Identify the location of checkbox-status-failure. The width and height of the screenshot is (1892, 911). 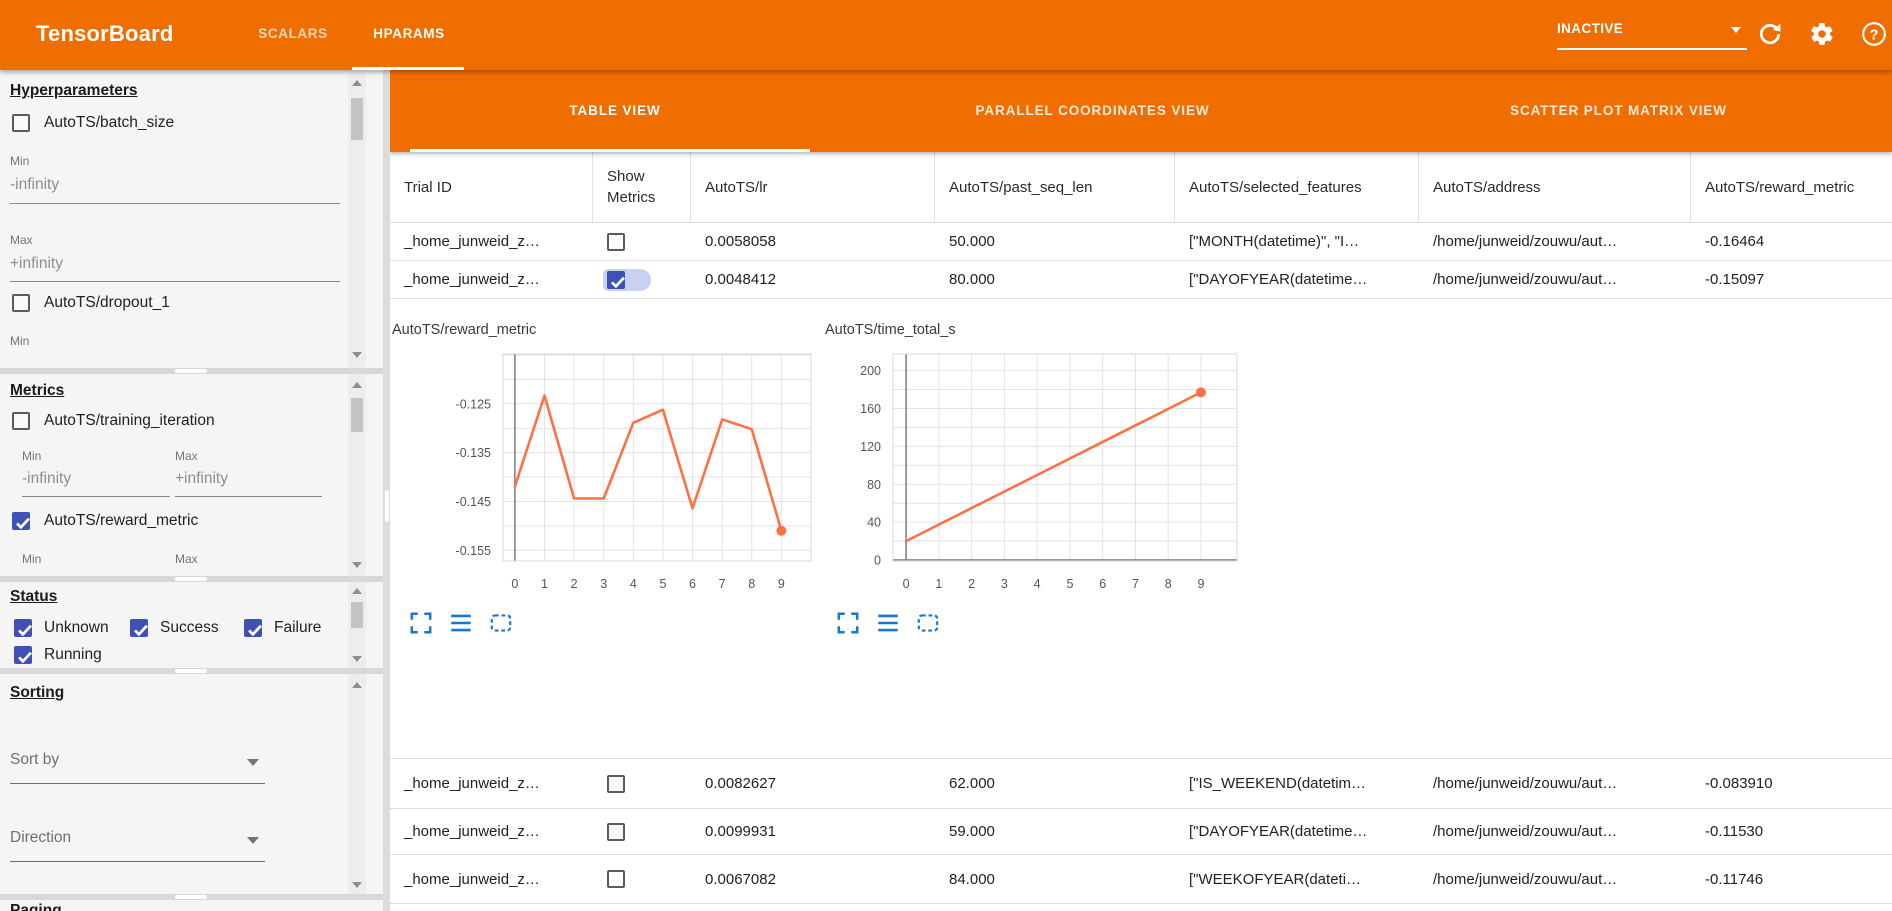
(253, 628).